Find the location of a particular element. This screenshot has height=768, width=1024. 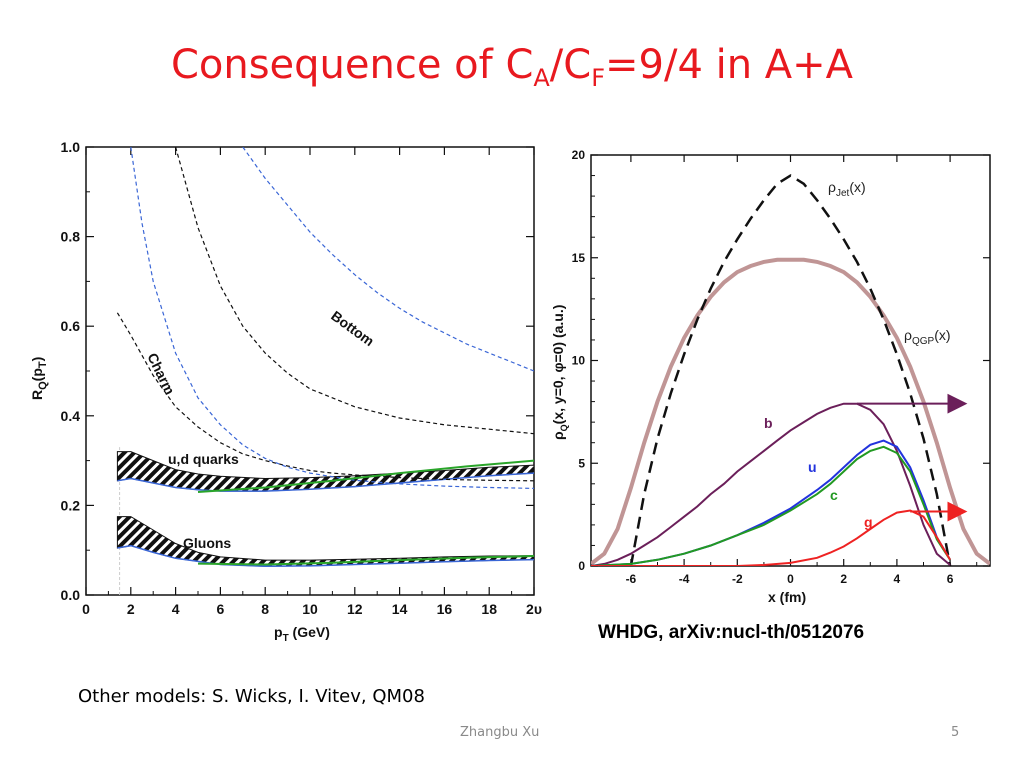

raa-xtick-label: 4 is located at coordinates (176, 609).